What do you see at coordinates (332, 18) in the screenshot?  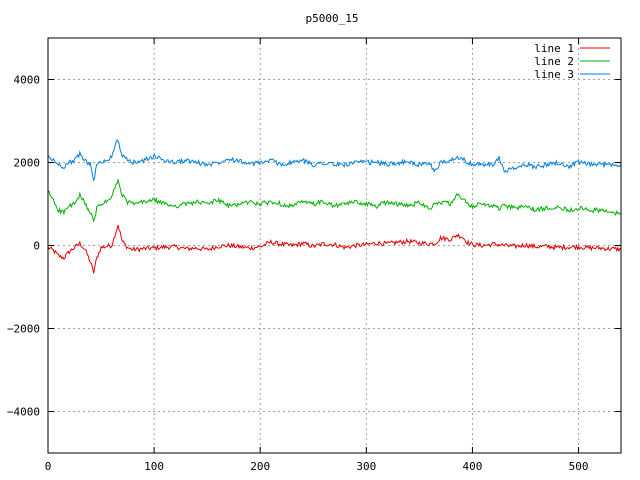 I see `chart-title: p5000_15` at bounding box center [332, 18].